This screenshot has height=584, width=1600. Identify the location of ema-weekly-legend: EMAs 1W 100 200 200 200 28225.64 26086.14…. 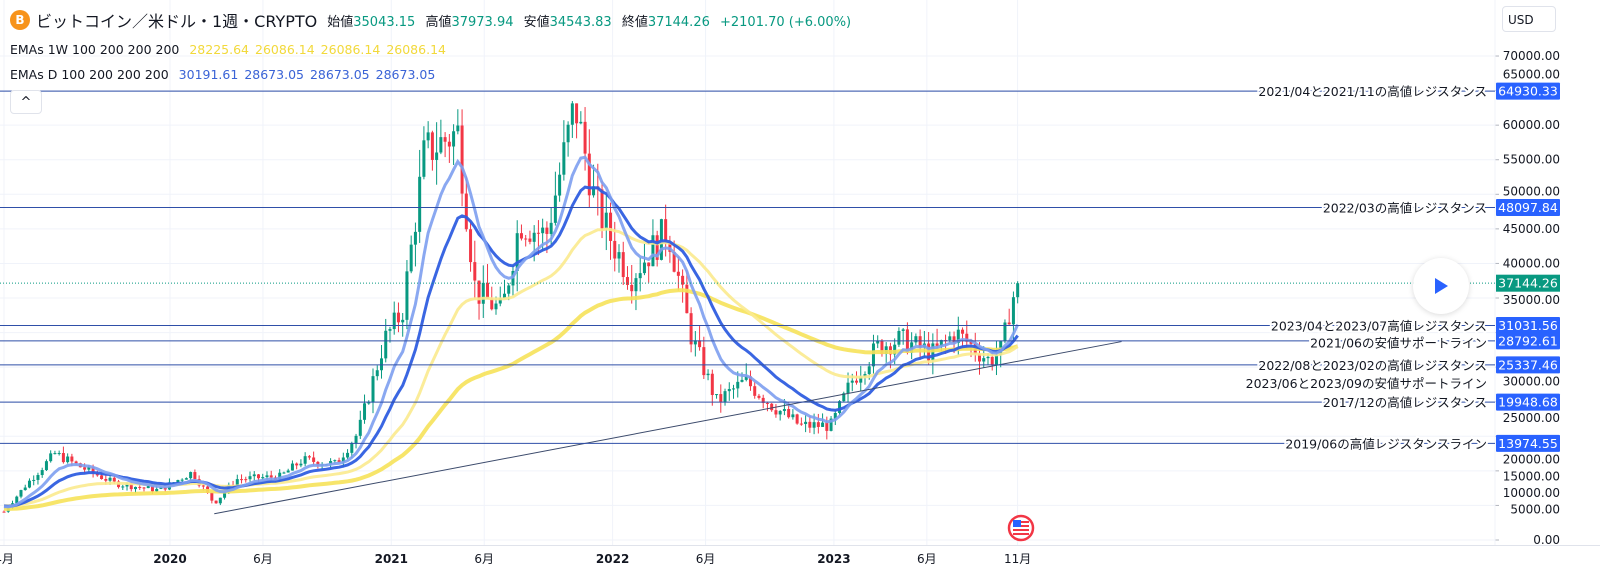
(228, 49).